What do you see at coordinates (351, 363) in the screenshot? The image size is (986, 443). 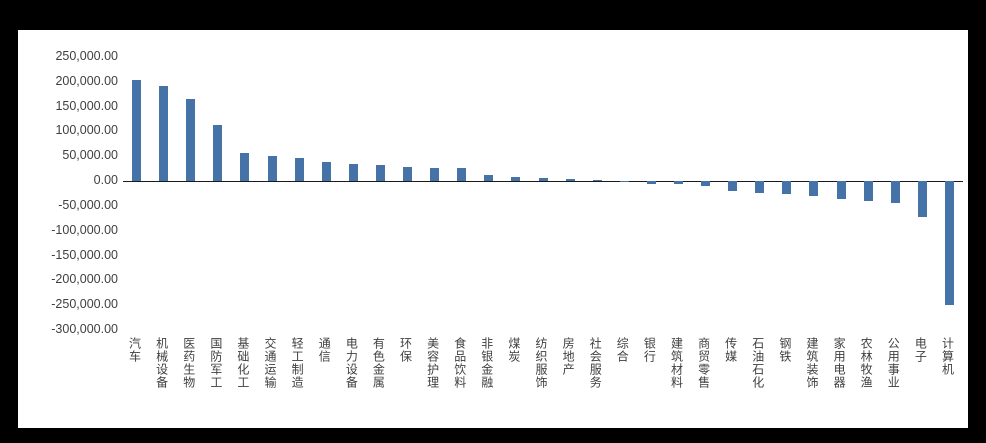 I see `category-label: 电力设备` at bounding box center [351, 363].